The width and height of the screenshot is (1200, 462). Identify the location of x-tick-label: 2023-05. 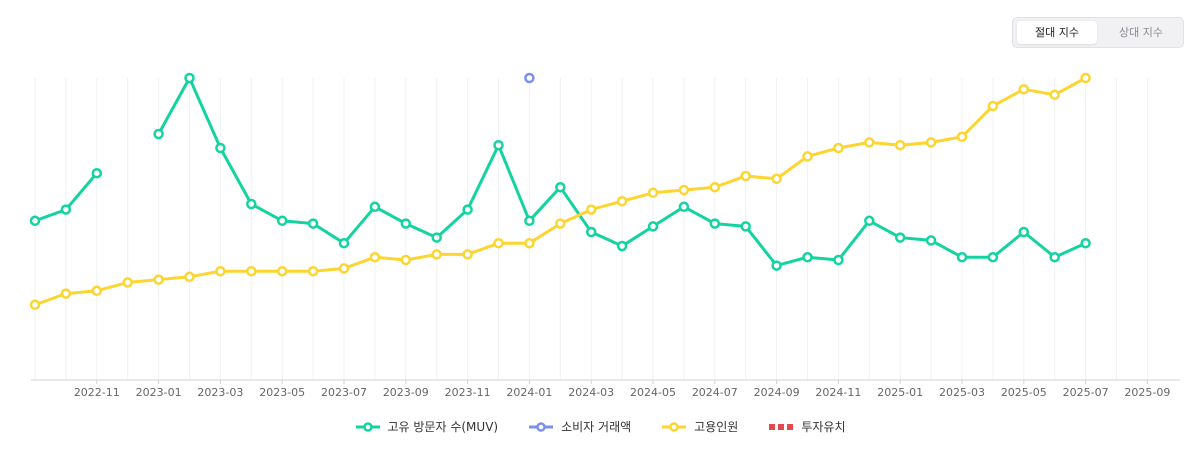
(282, 392).